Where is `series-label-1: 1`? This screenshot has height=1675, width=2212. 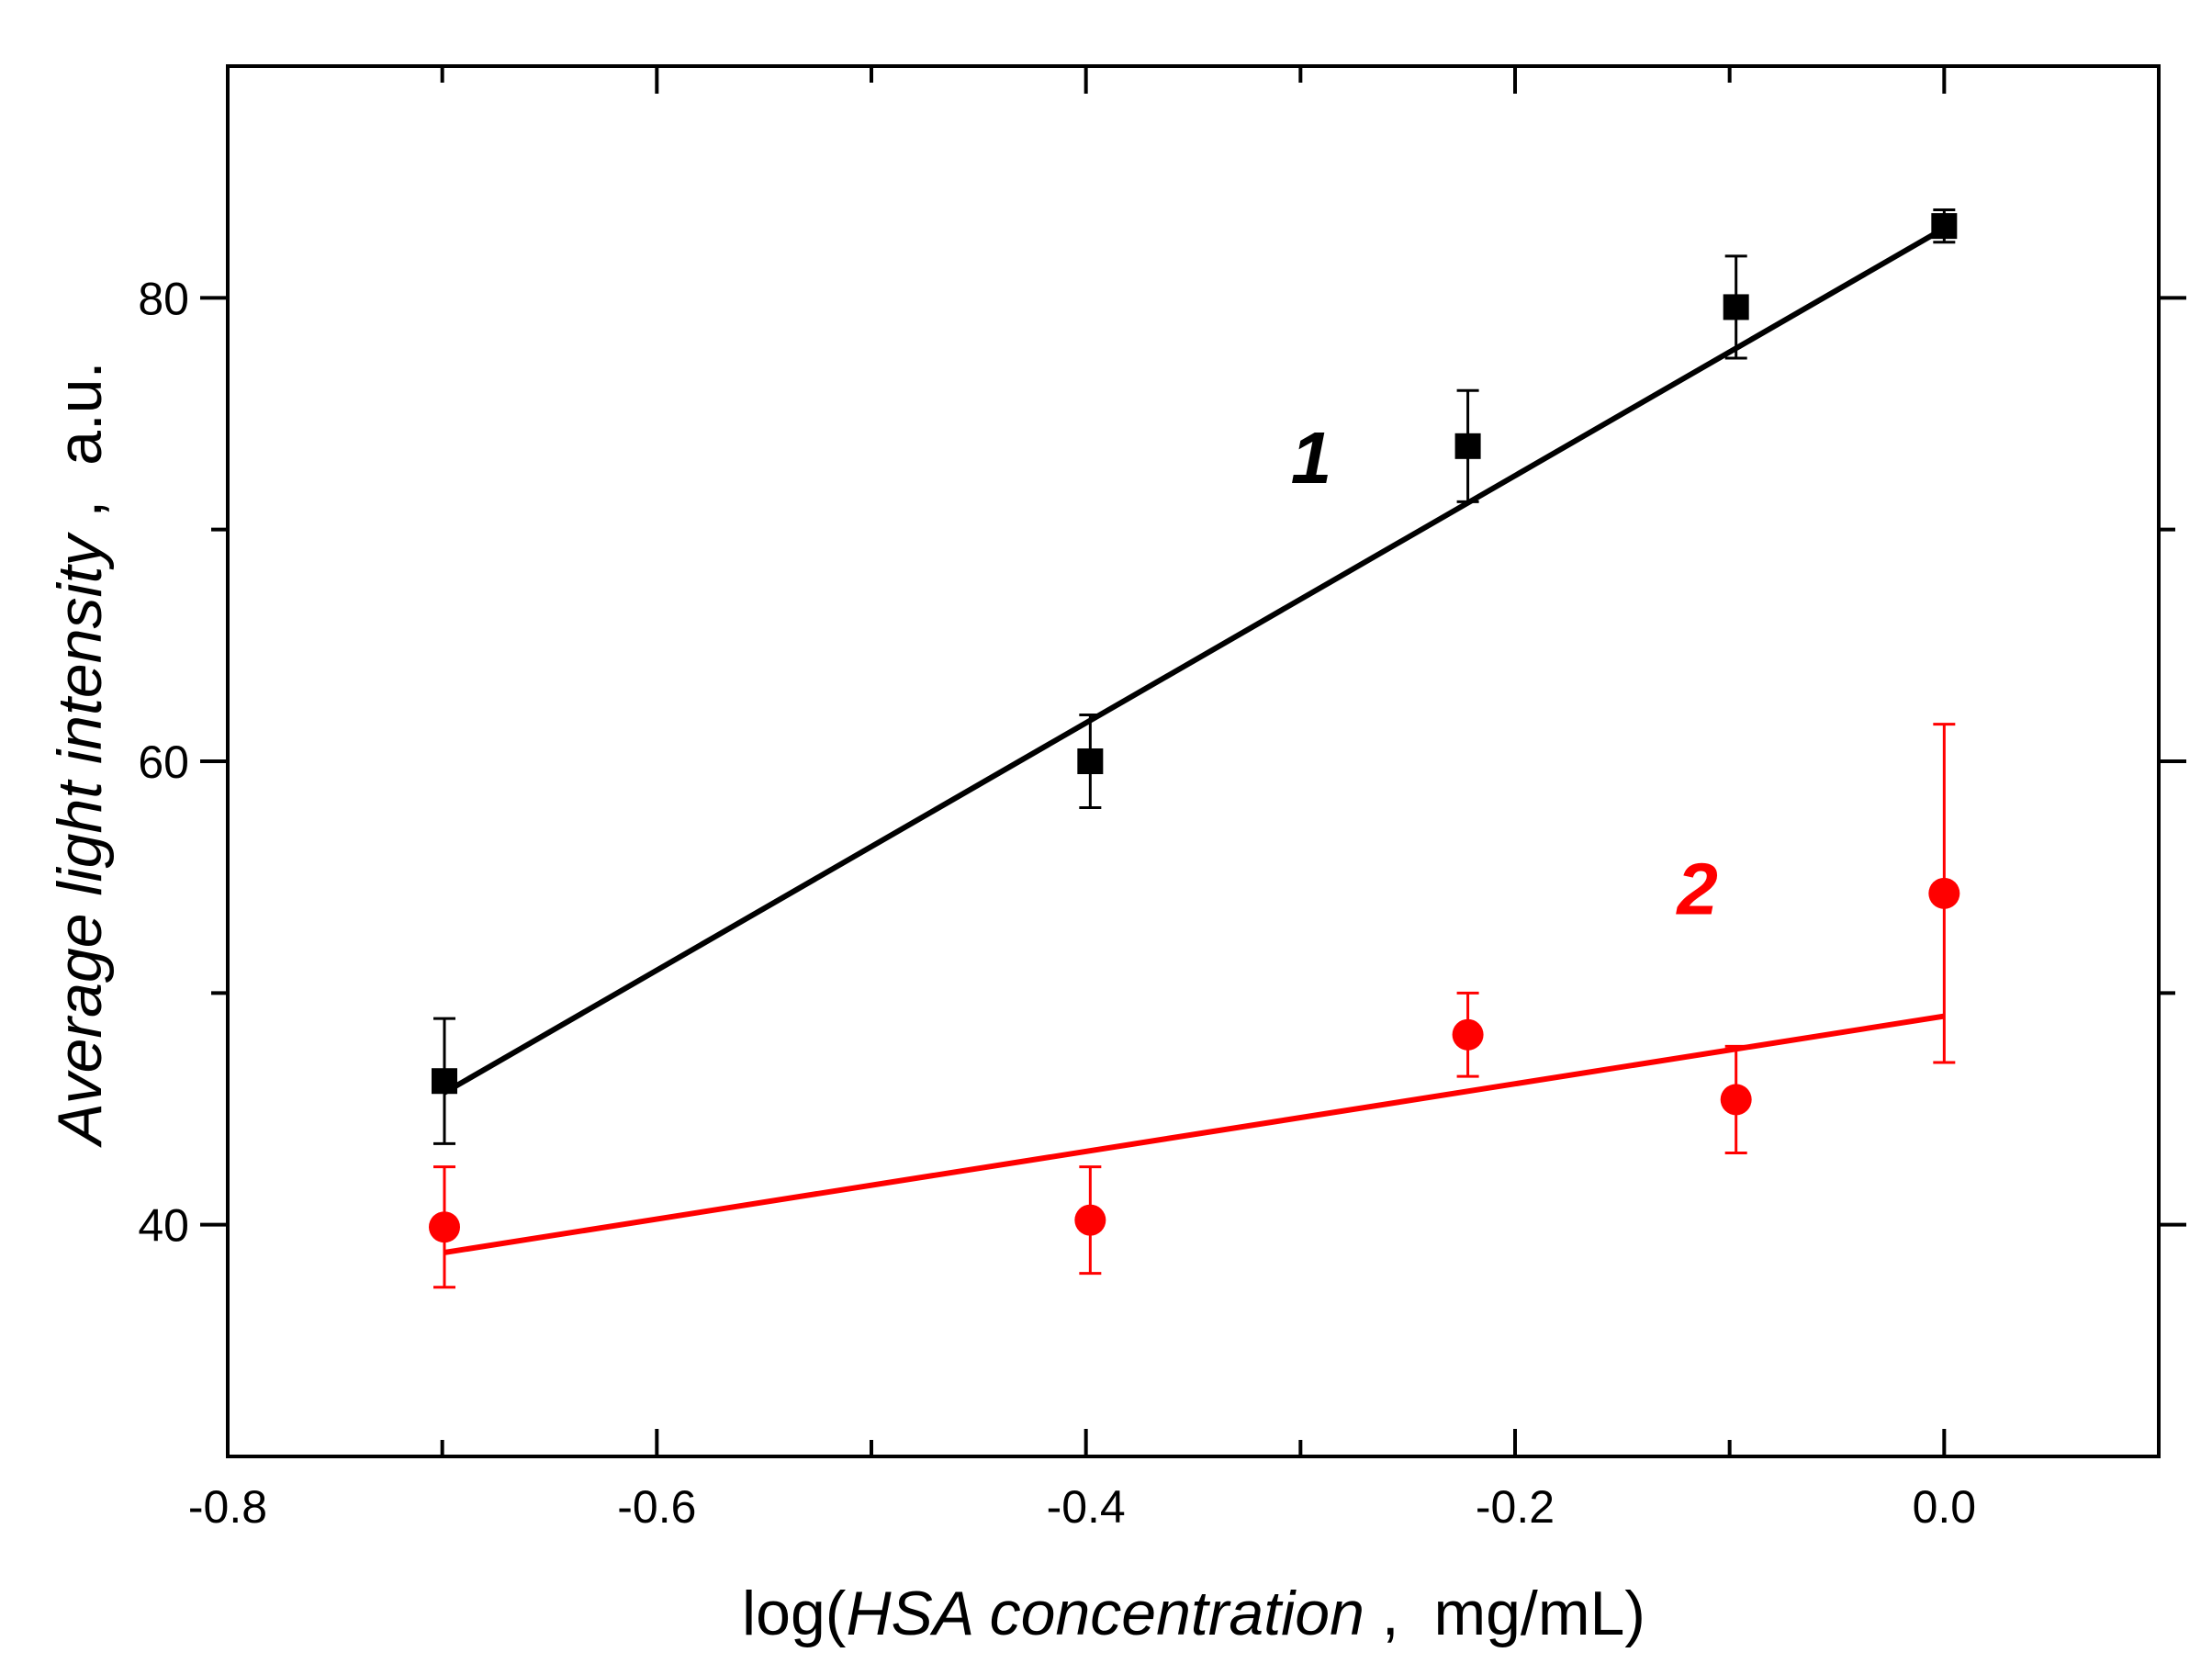 series-label-1: 1 is located at coordinates (1311, 458).